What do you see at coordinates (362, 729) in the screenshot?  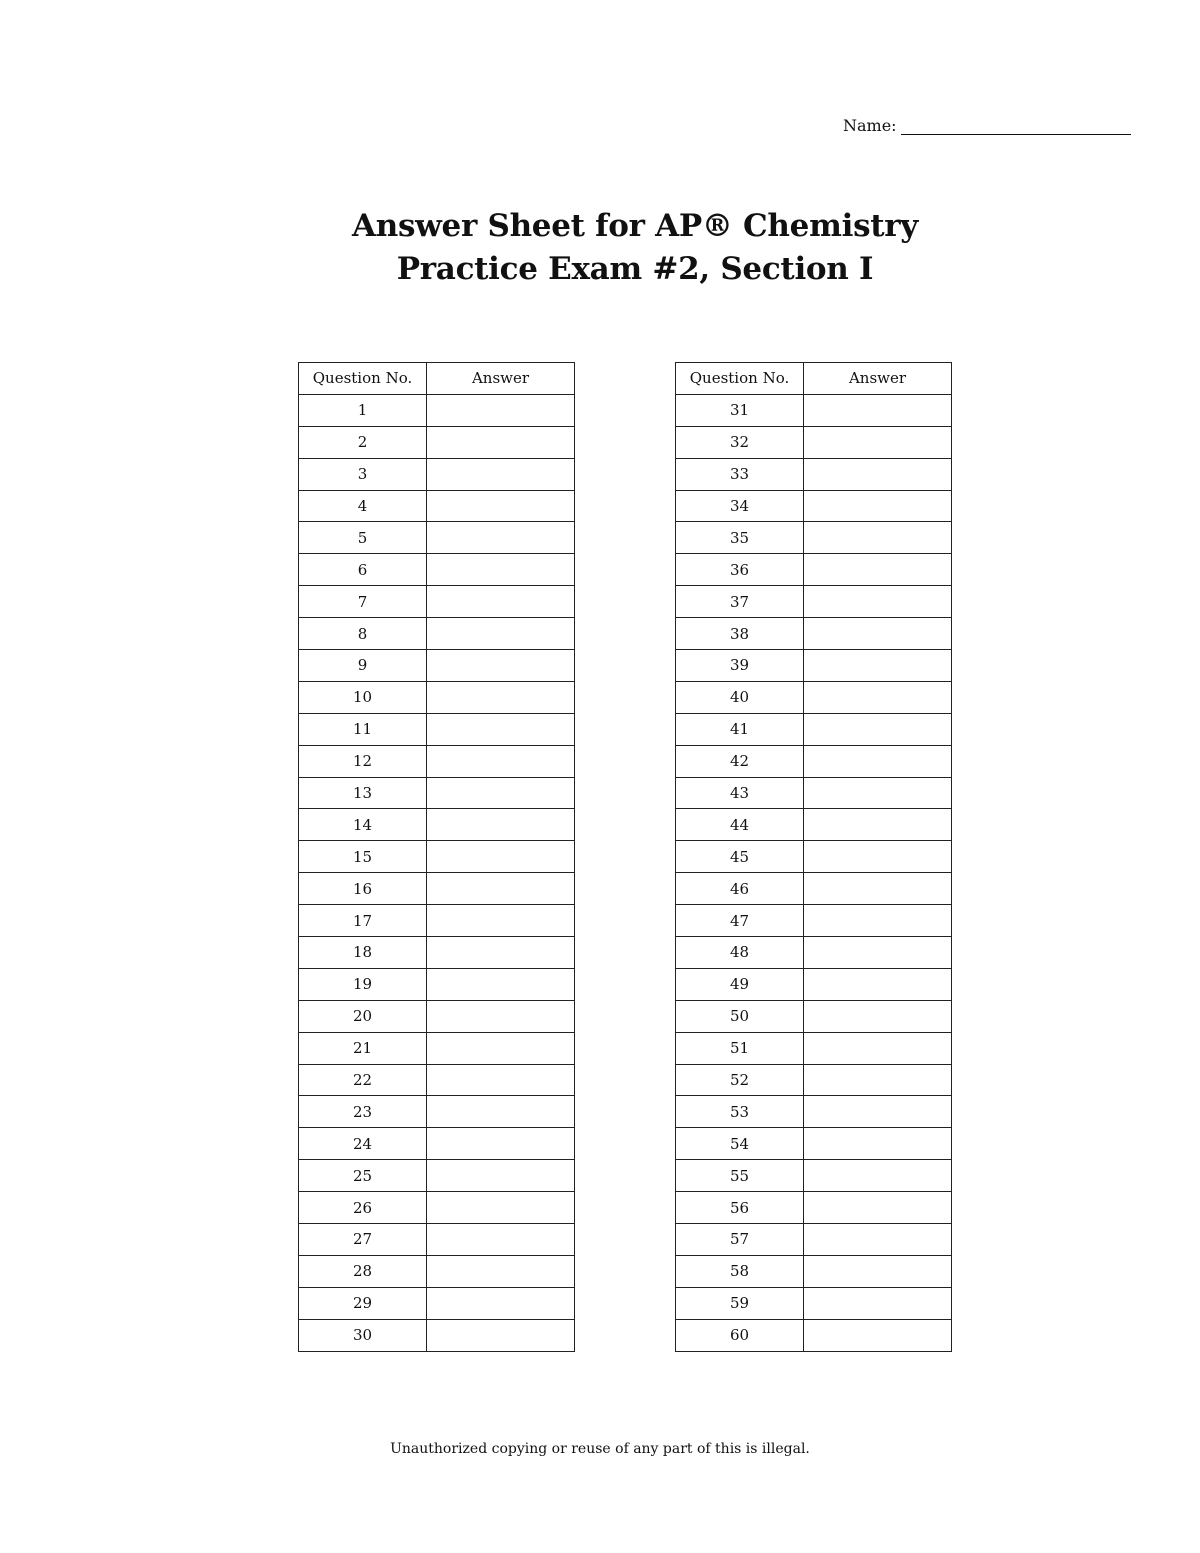 I see `question-number: 11` at bounding box center [362, 729].